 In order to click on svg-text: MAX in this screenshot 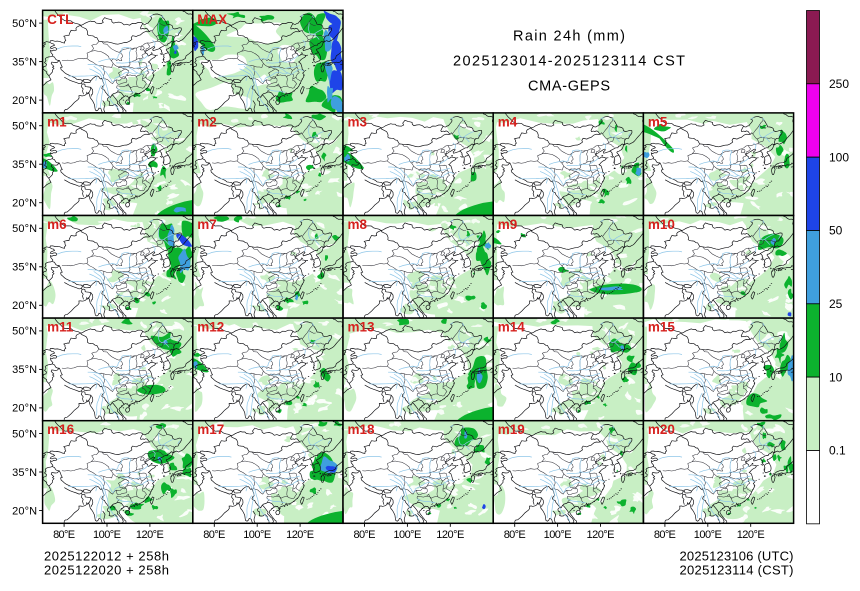, I will do `click(212, 19)`.